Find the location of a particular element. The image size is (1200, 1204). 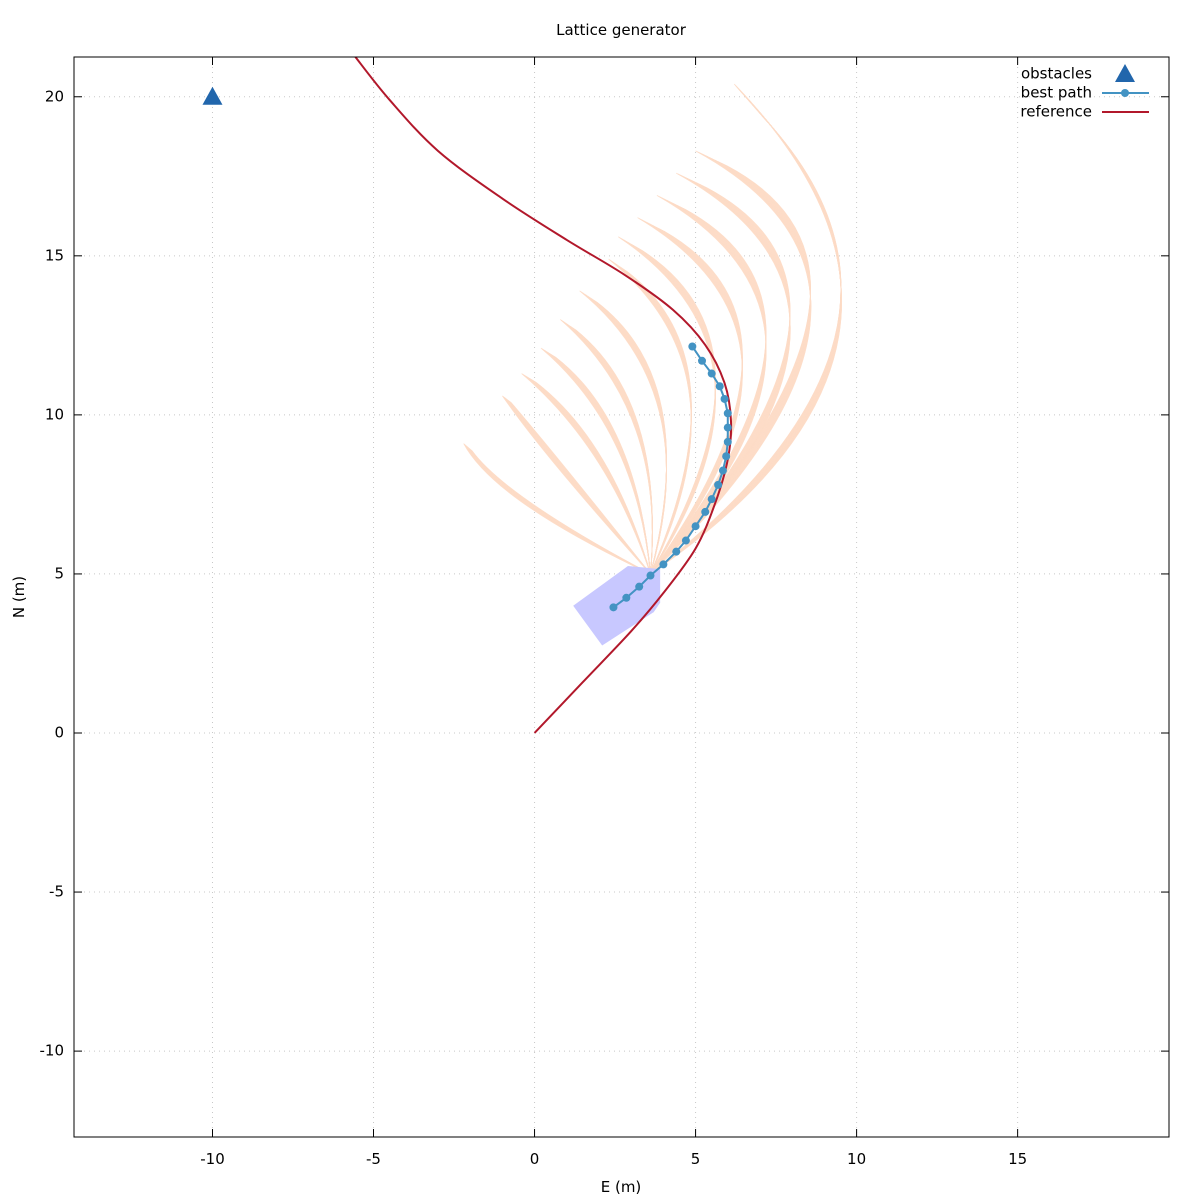

legend-label-best-path: best path is located at coordinates (1056, 93).